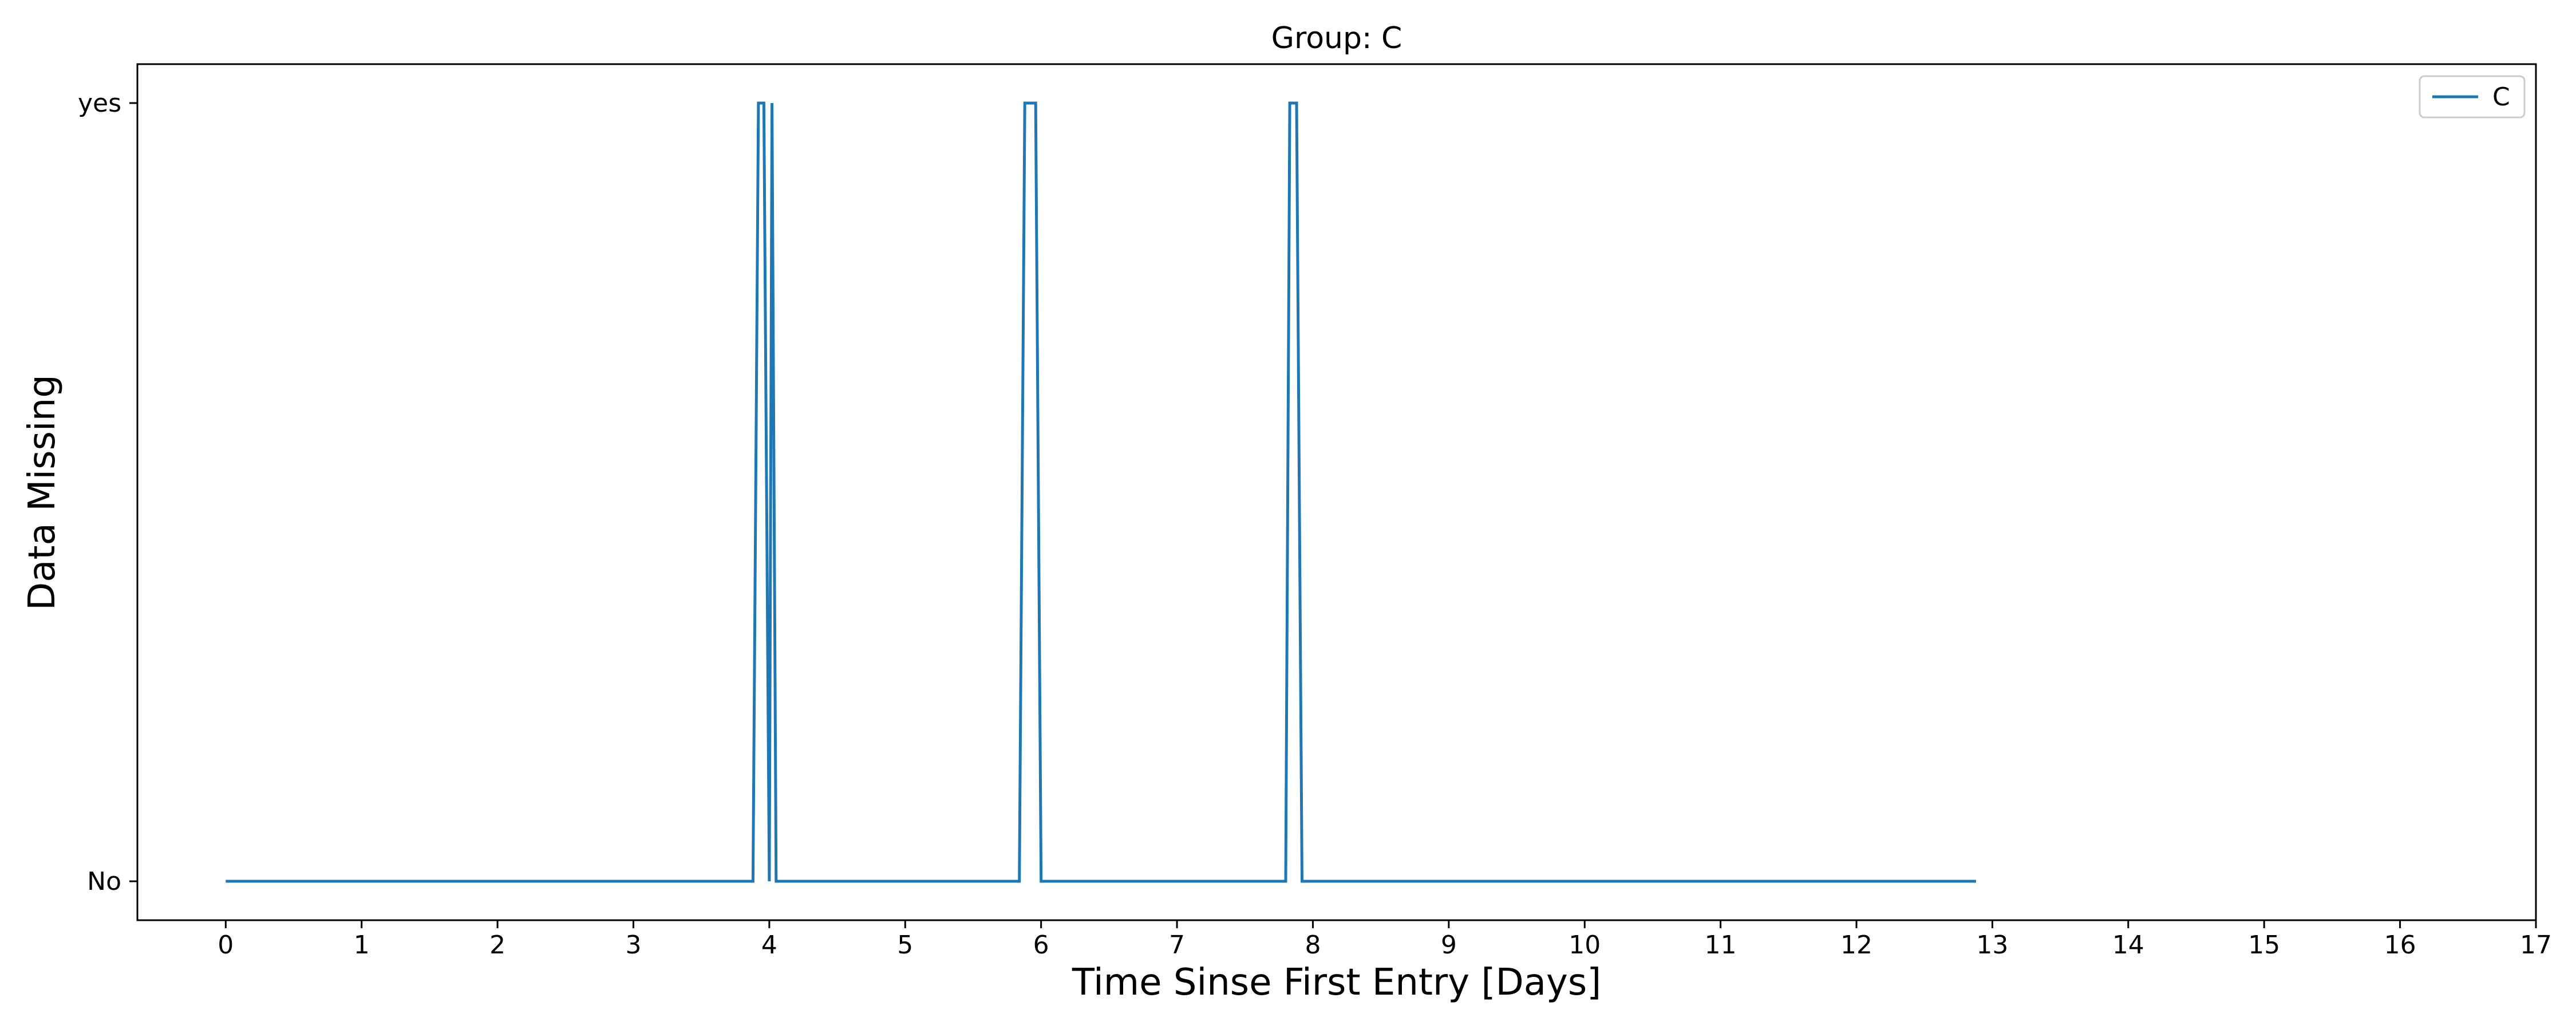  I want to click on x-tick-label: 10, so click(1584, 945).